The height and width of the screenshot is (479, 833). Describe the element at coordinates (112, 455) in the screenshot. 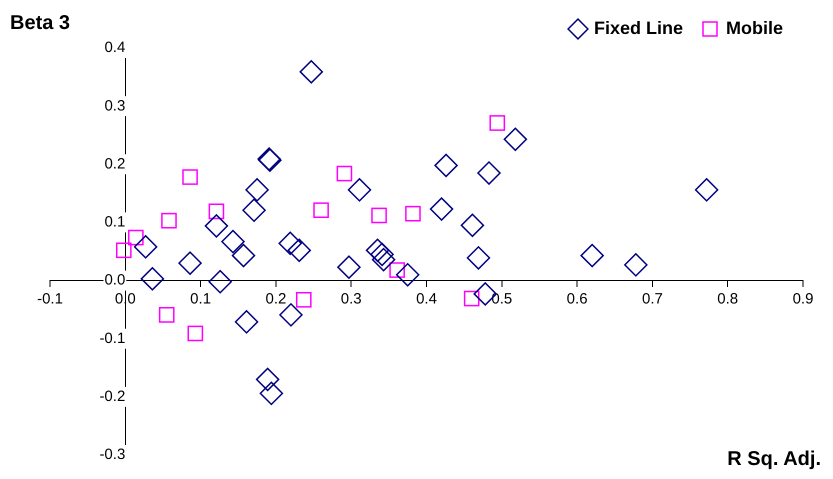

I see `y-tick-label: -0.3` at that location.